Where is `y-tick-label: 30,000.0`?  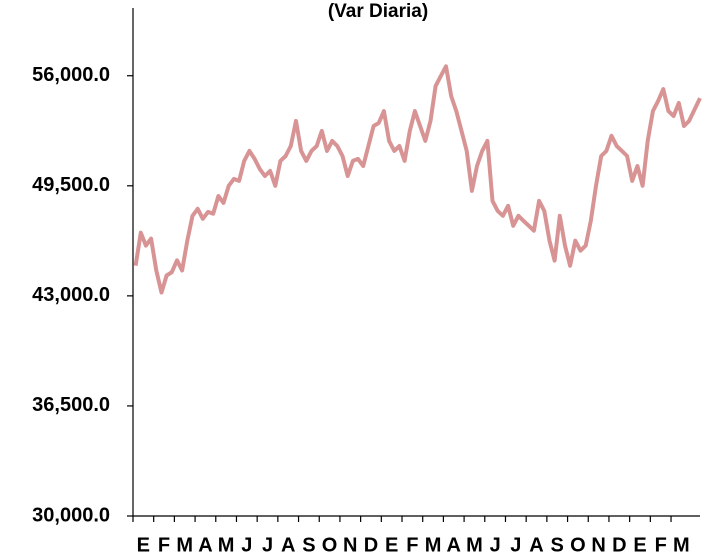 y-tick-label: 30,000.0 is located at coordinates (71, 515).